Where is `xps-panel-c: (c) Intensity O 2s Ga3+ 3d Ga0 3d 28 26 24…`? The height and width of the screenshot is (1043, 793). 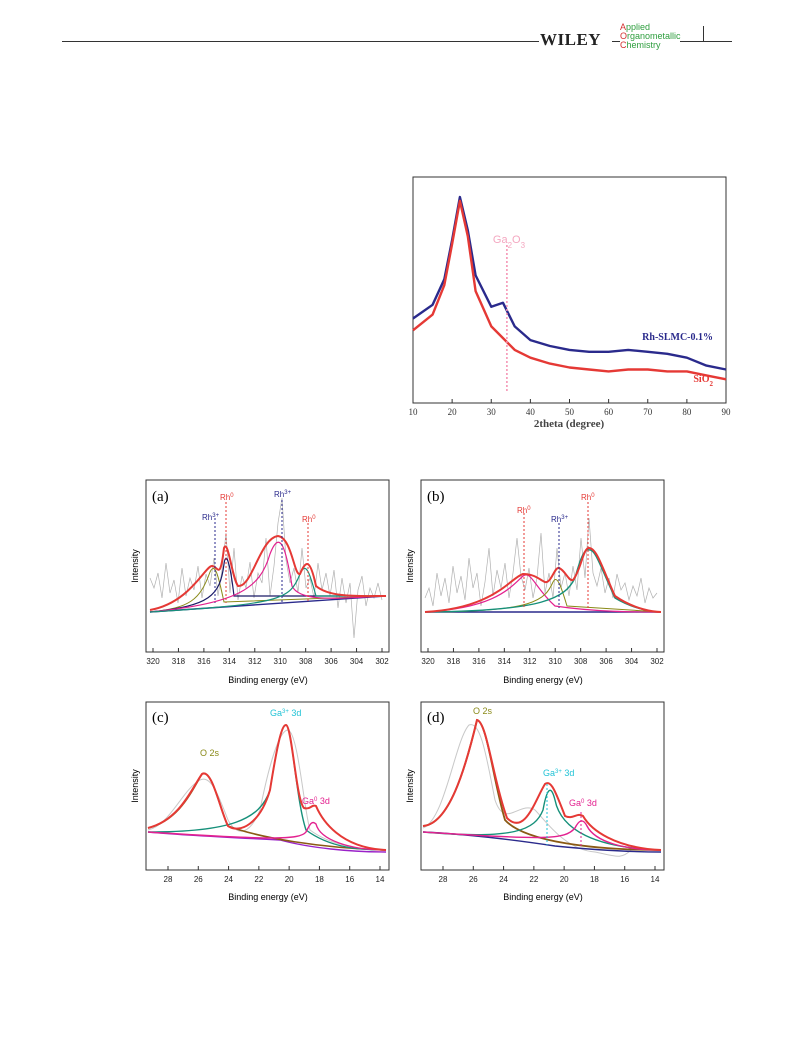 xps-panel-c: (c) Intensity O 2s Ga3+ 3d Ga0 3d 28 26 24… is located at coordinates (260, 801).